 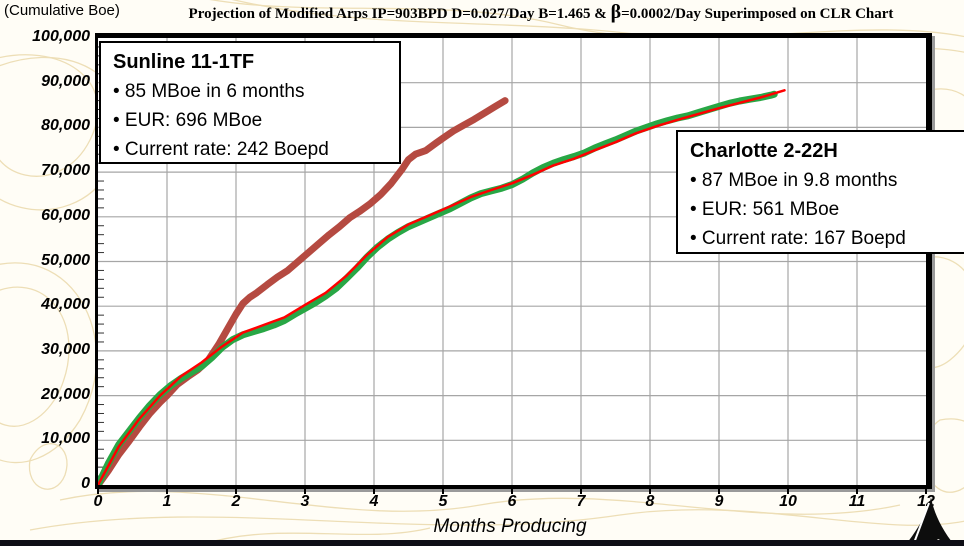 What do you see at coordinates (616, 12) in the screenshot?
I see `beta-symbol: β` at bounding box center [616, 12].